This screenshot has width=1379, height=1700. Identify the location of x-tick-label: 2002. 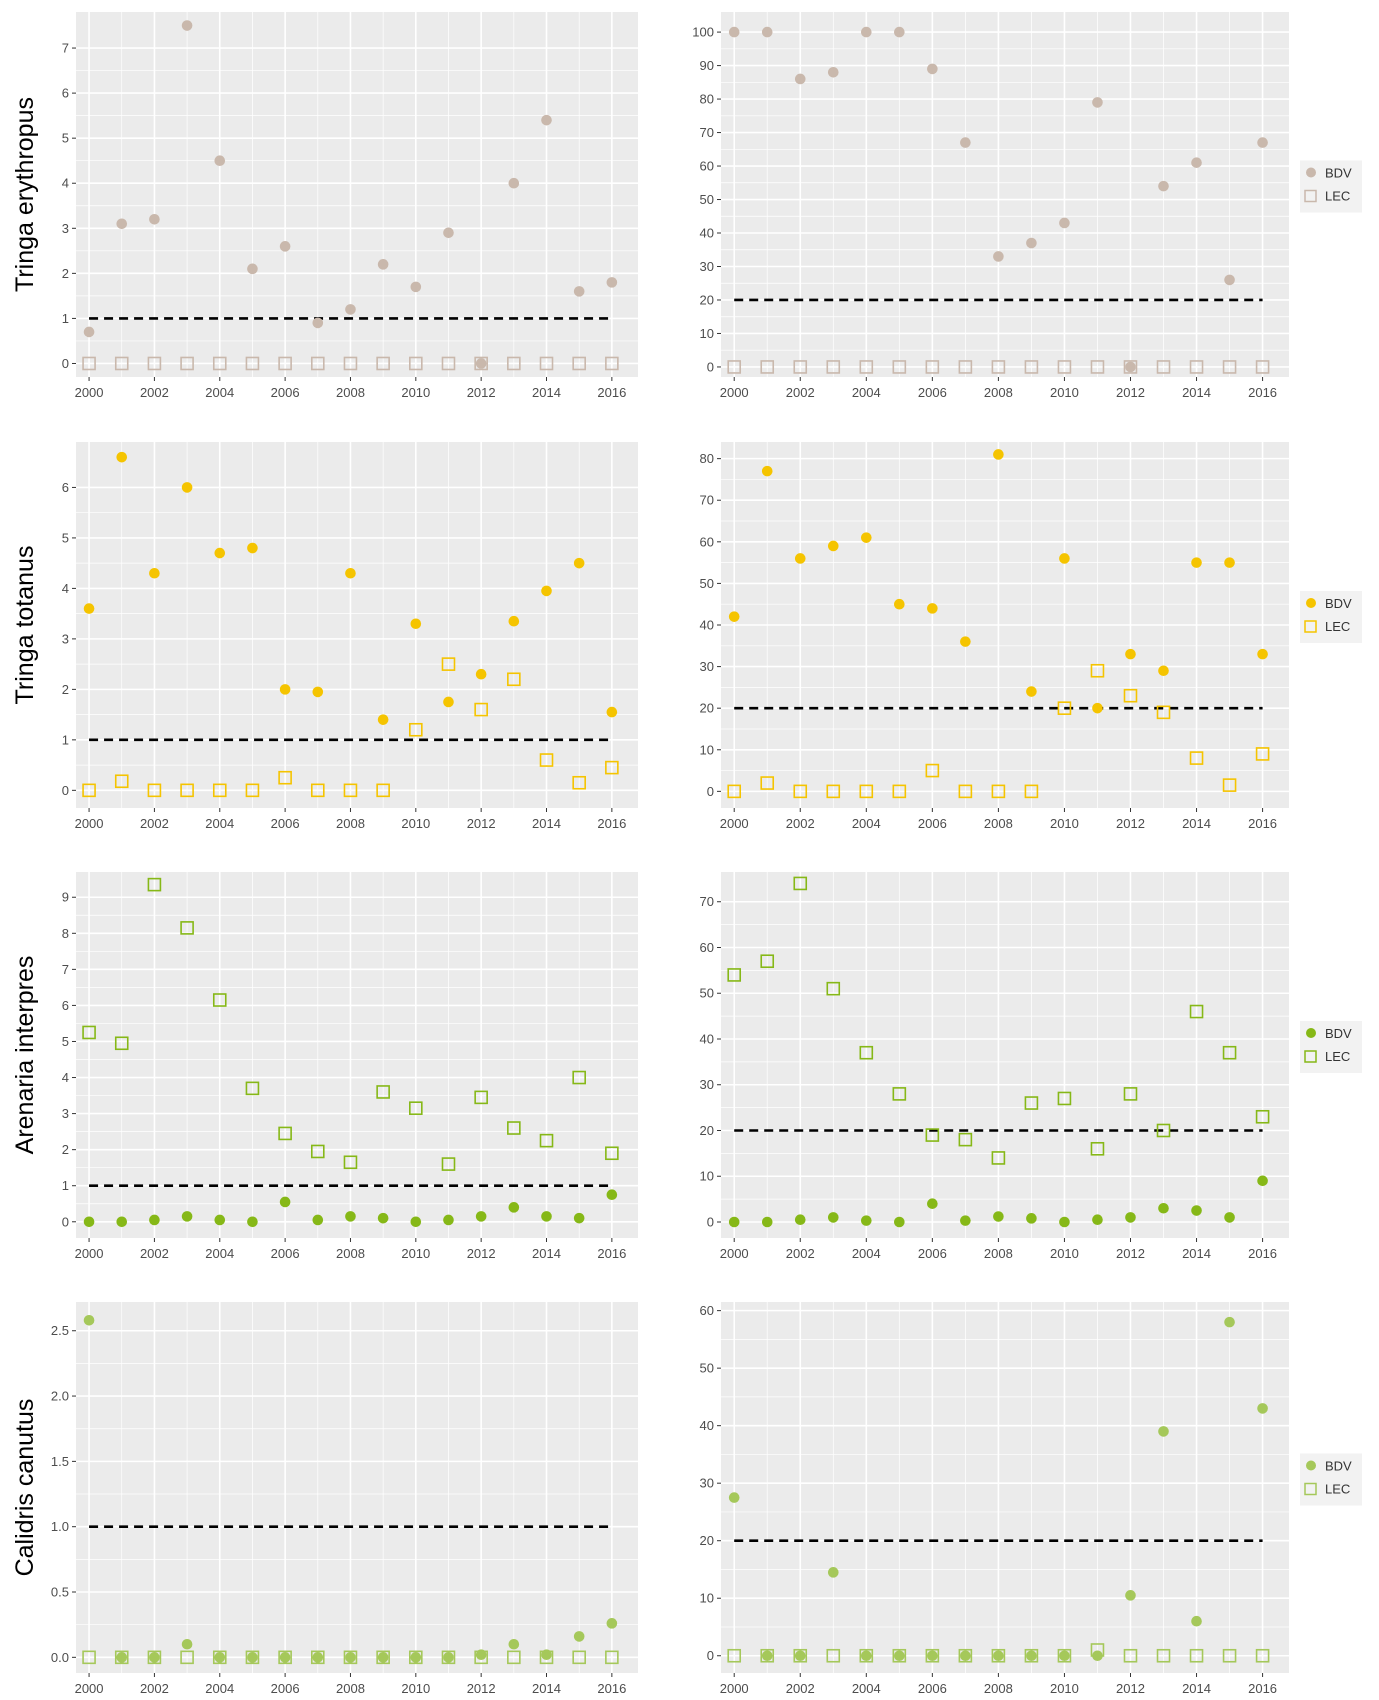
(154, 392).